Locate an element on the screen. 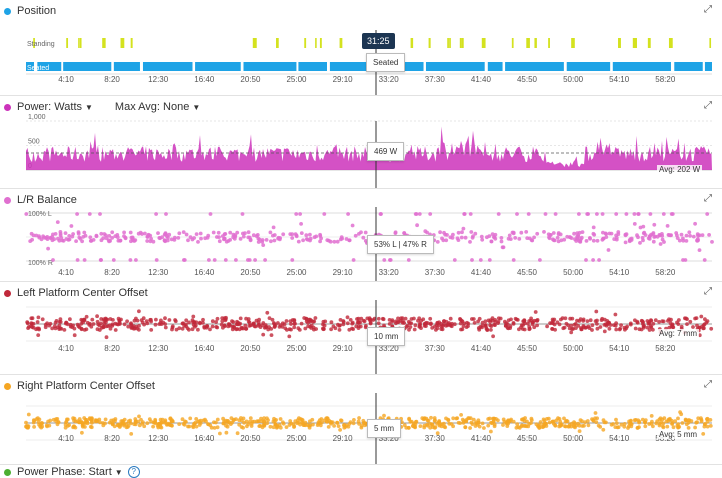 This screenshot has height=478, width=722. right-pco-tooltip: 5 mm is located at coordinates (384, 428).